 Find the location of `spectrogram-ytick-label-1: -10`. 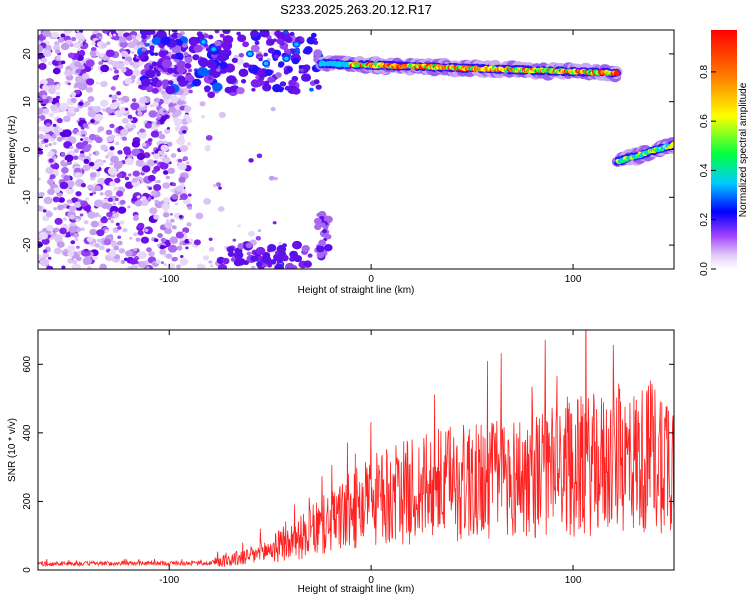

spectrogram-ytick-label-1: -10 is located at coordinates (27, 197).